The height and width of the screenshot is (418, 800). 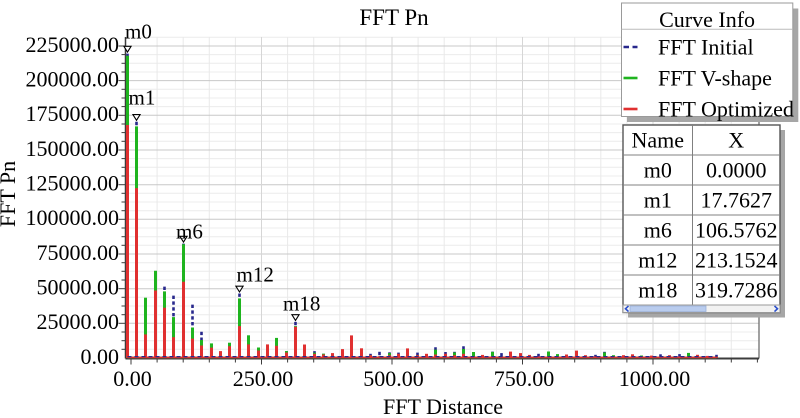 What do you see at coordinates (73, 44) in the screenshot?
I see `svg-text: 225000.00` at bounding box center [73, 44].